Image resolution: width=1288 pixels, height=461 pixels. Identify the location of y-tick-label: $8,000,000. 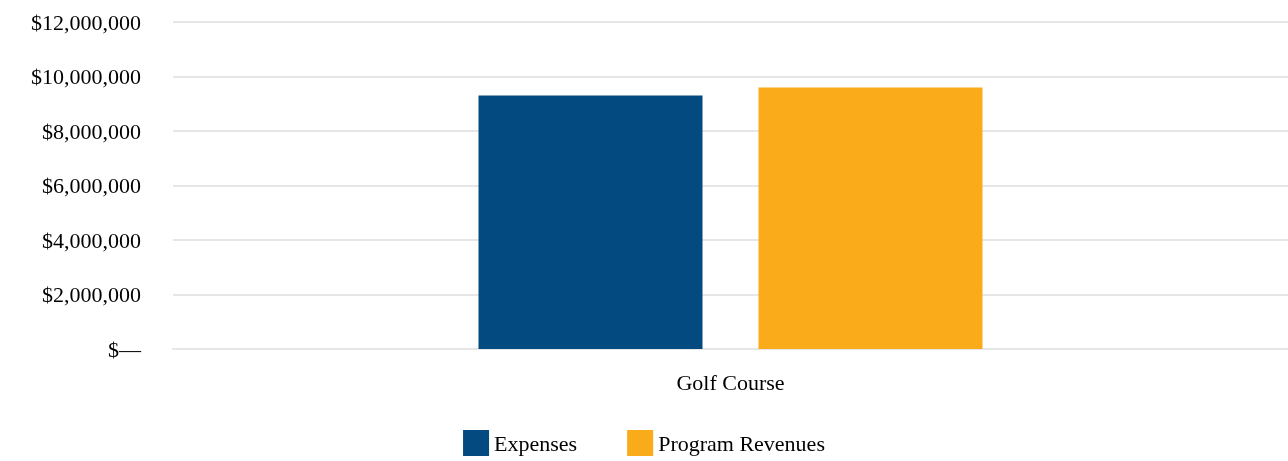
(91, 131).